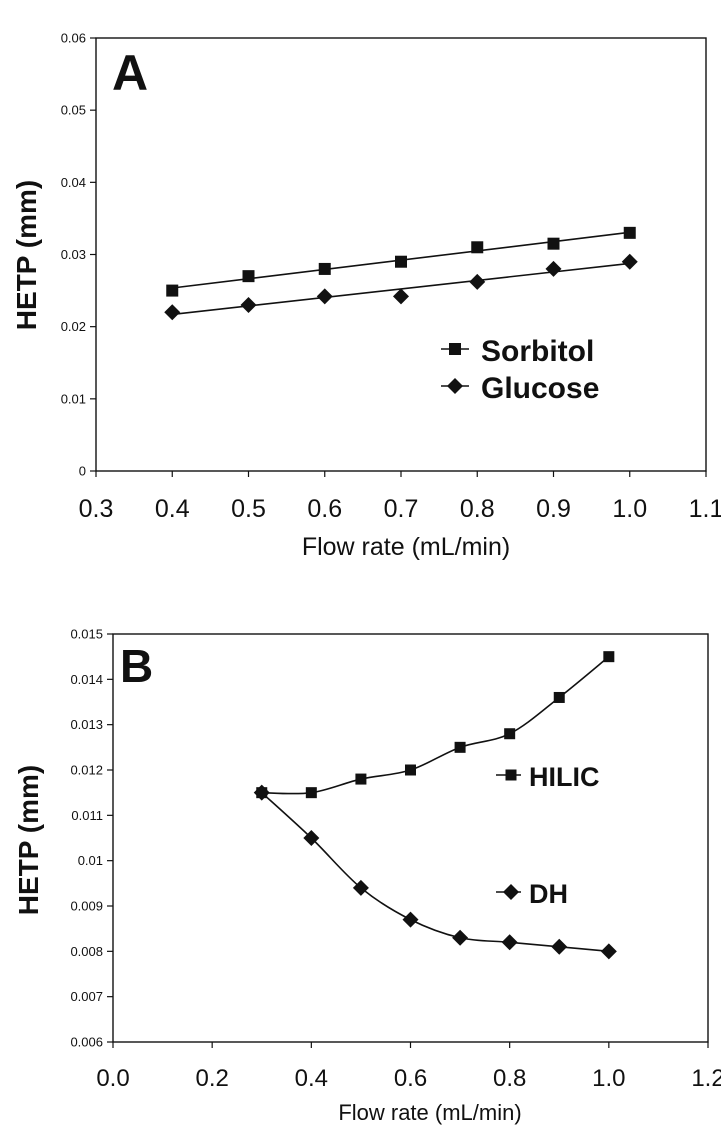  Describe the element at coordinates (537, 351) in the screenshot. I see `legend-label-sorbitol: Sorbitol` at that location.